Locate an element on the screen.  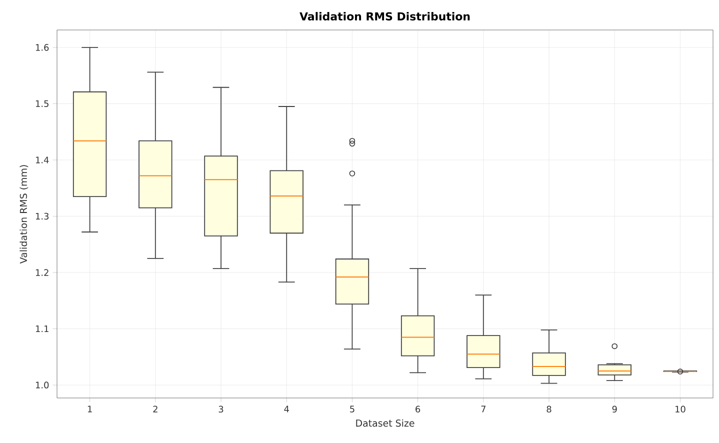
x-tick-label: 7 is located at coordinates (483, 409).